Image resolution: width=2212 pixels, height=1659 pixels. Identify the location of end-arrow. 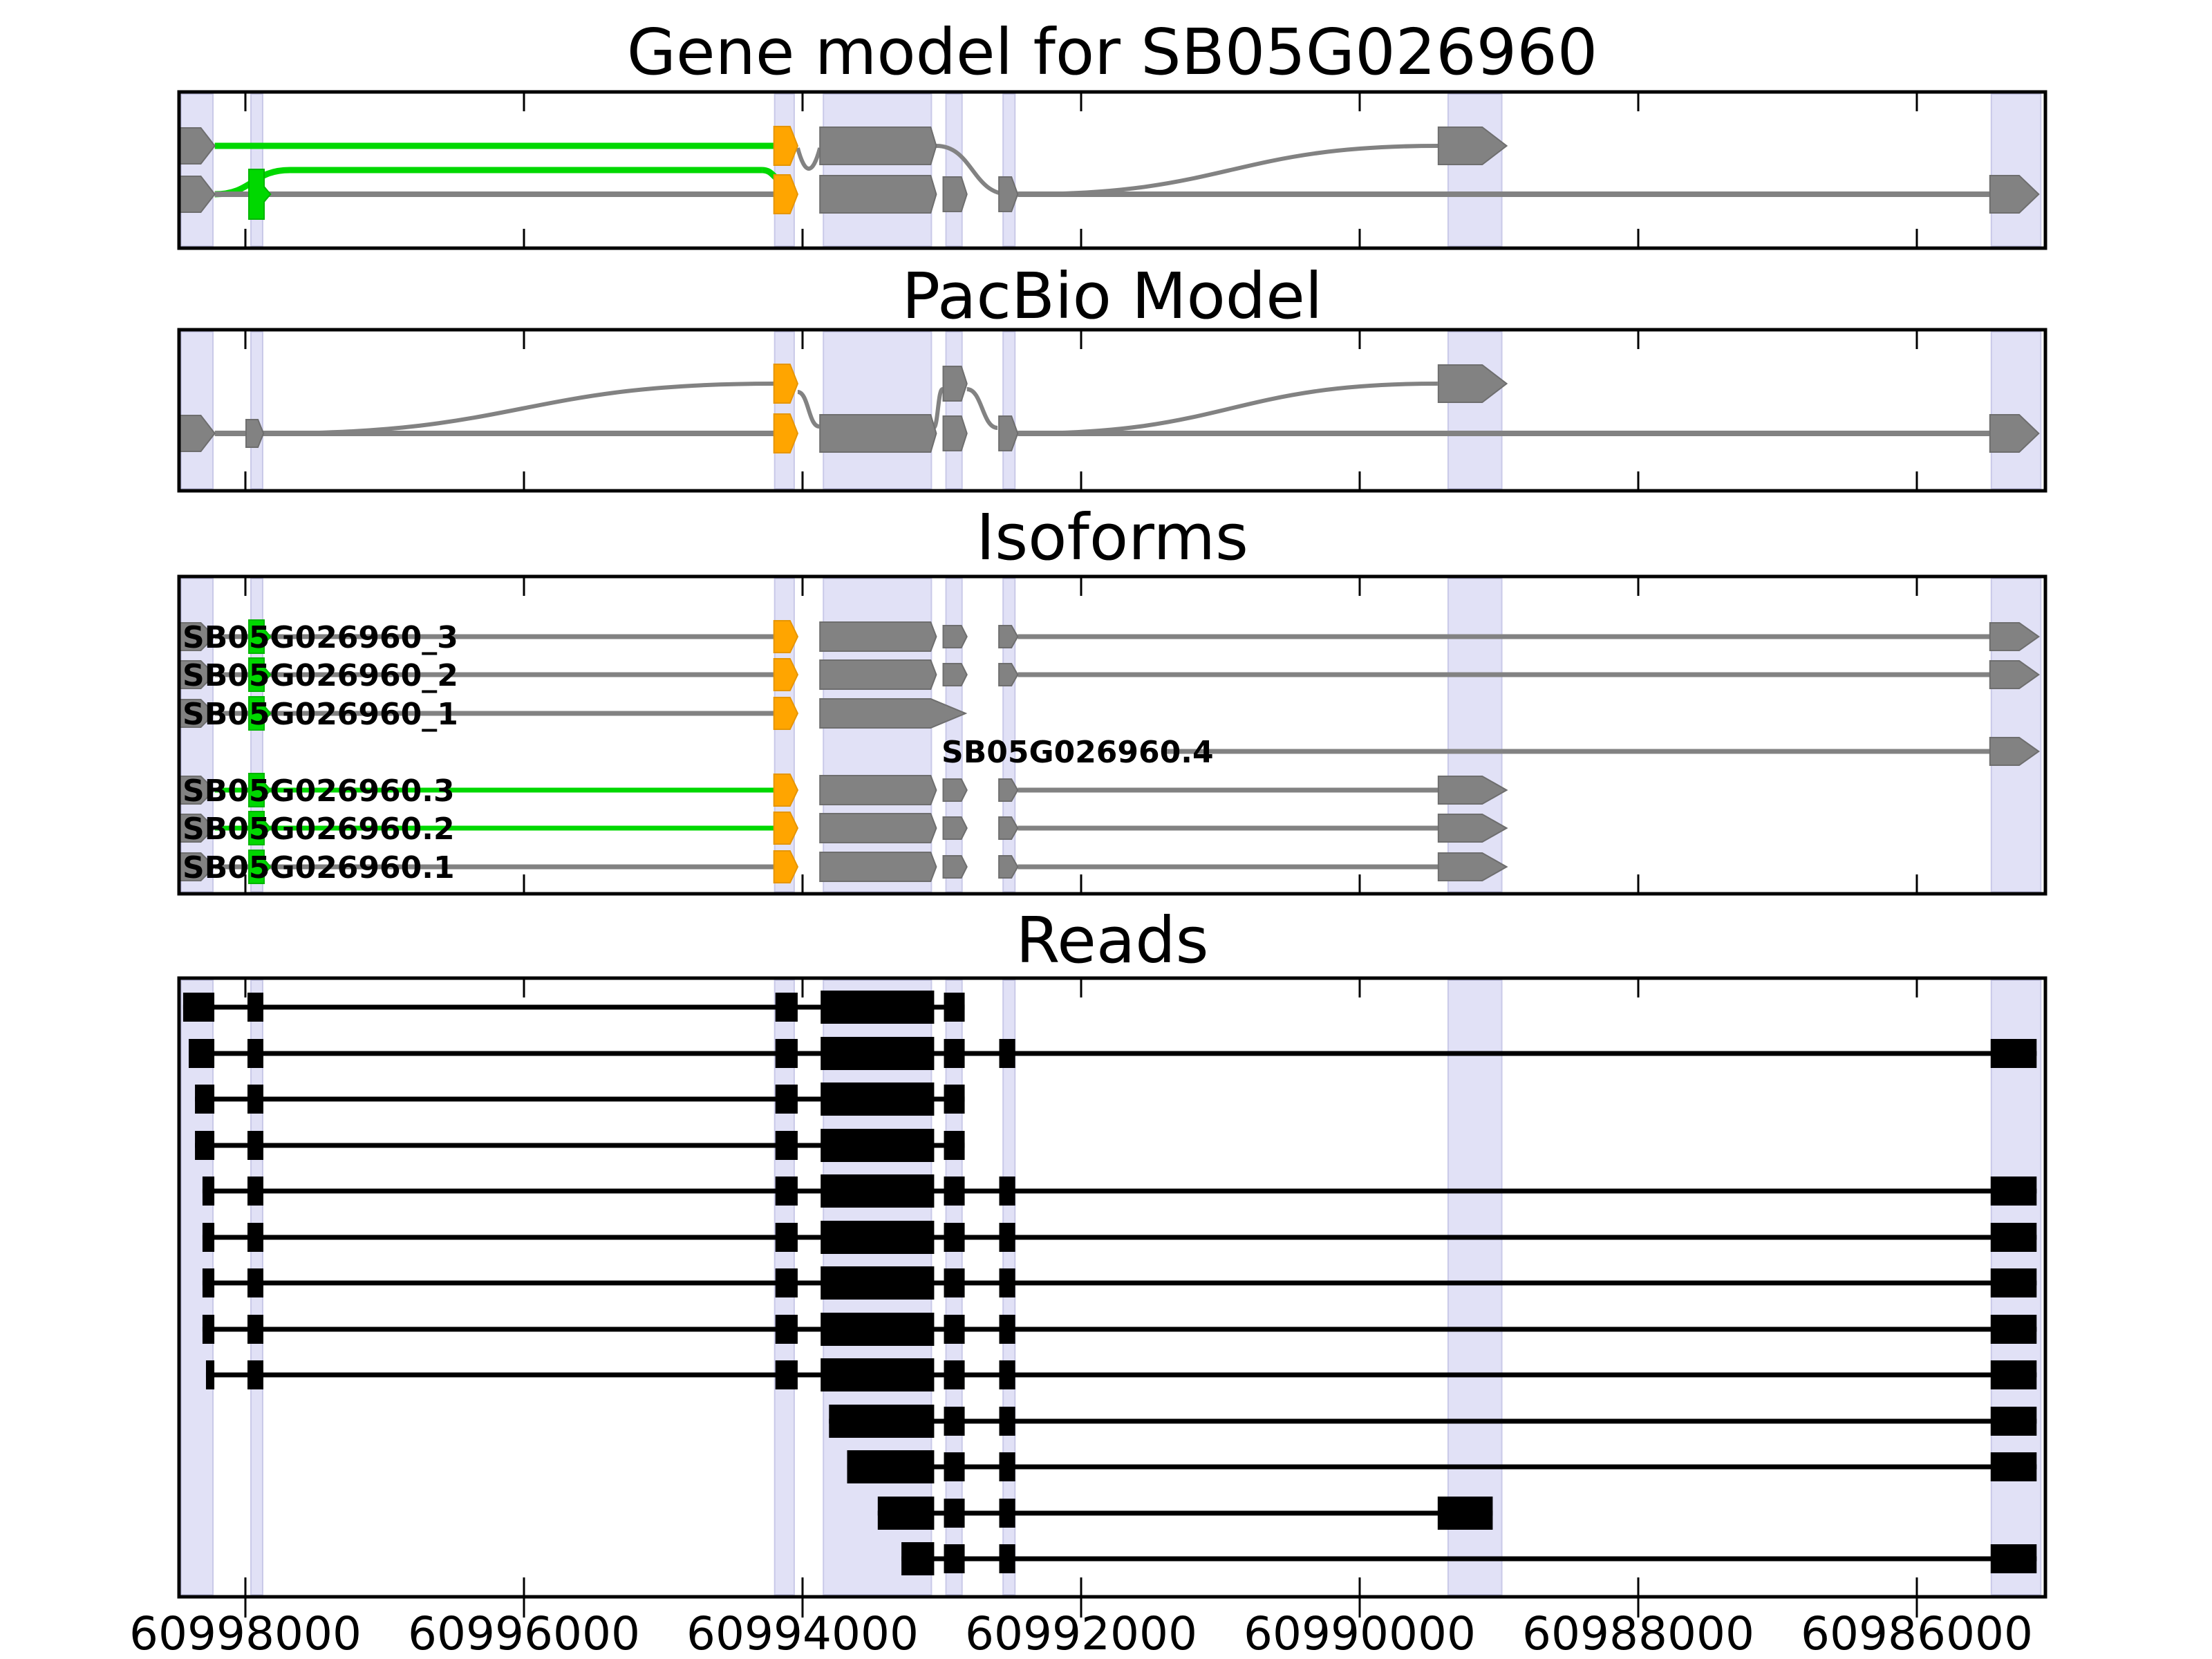
(2015, 674).